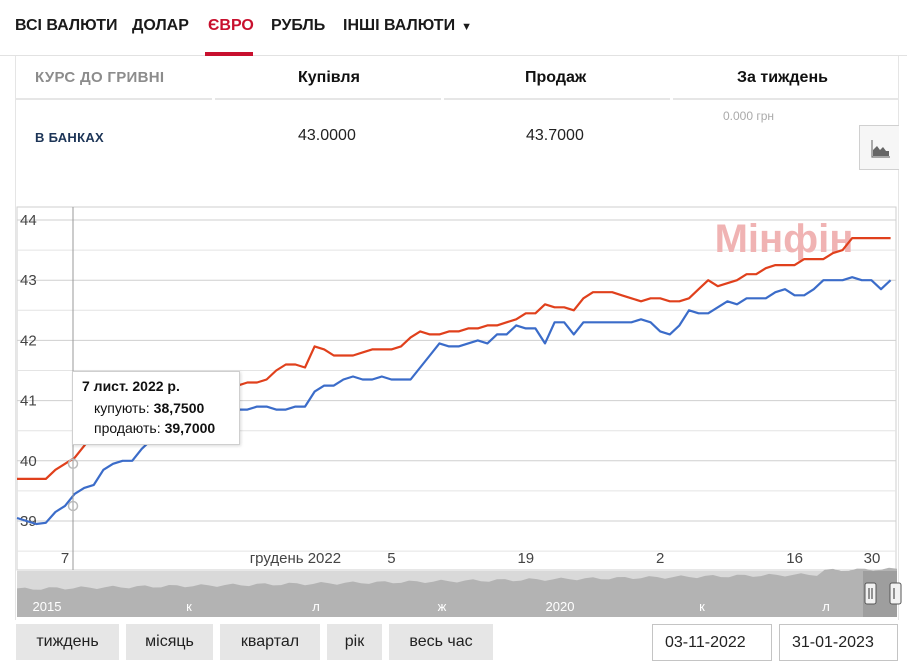 The height and width of the screenshot is (661, 907). What do you see at coordinates (329, 77) in the screenshot?
I see `rates-header-buy: Купівля` at bounding box center [329, 77].